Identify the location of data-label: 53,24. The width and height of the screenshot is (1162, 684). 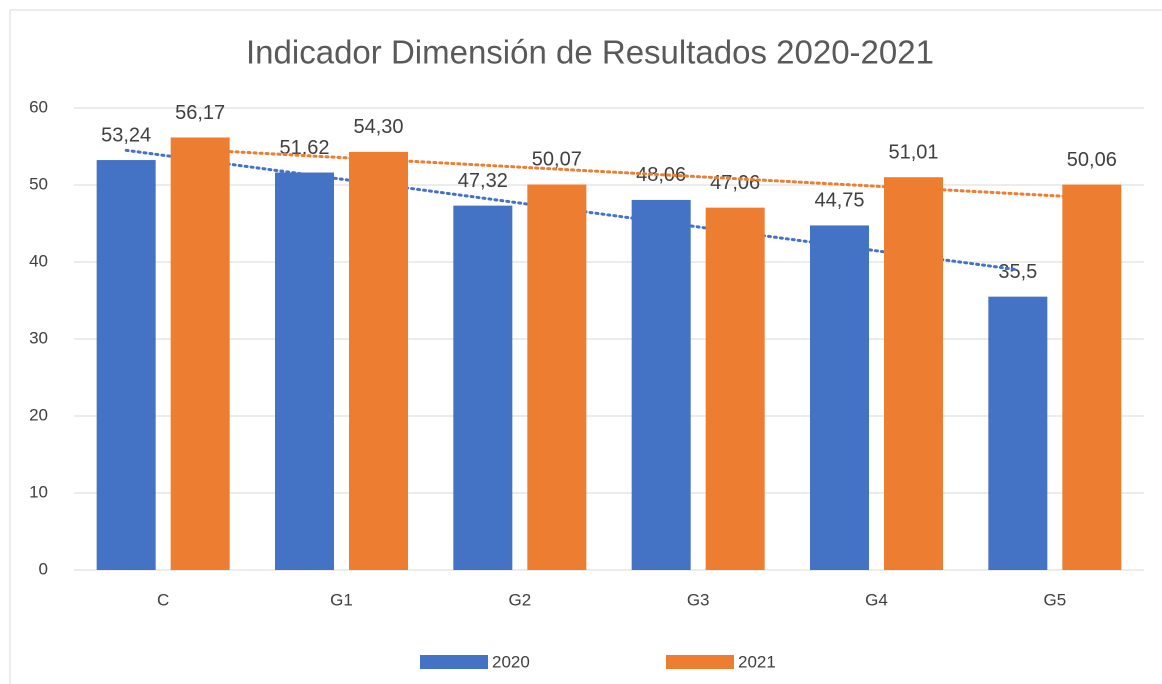
(126, 135).